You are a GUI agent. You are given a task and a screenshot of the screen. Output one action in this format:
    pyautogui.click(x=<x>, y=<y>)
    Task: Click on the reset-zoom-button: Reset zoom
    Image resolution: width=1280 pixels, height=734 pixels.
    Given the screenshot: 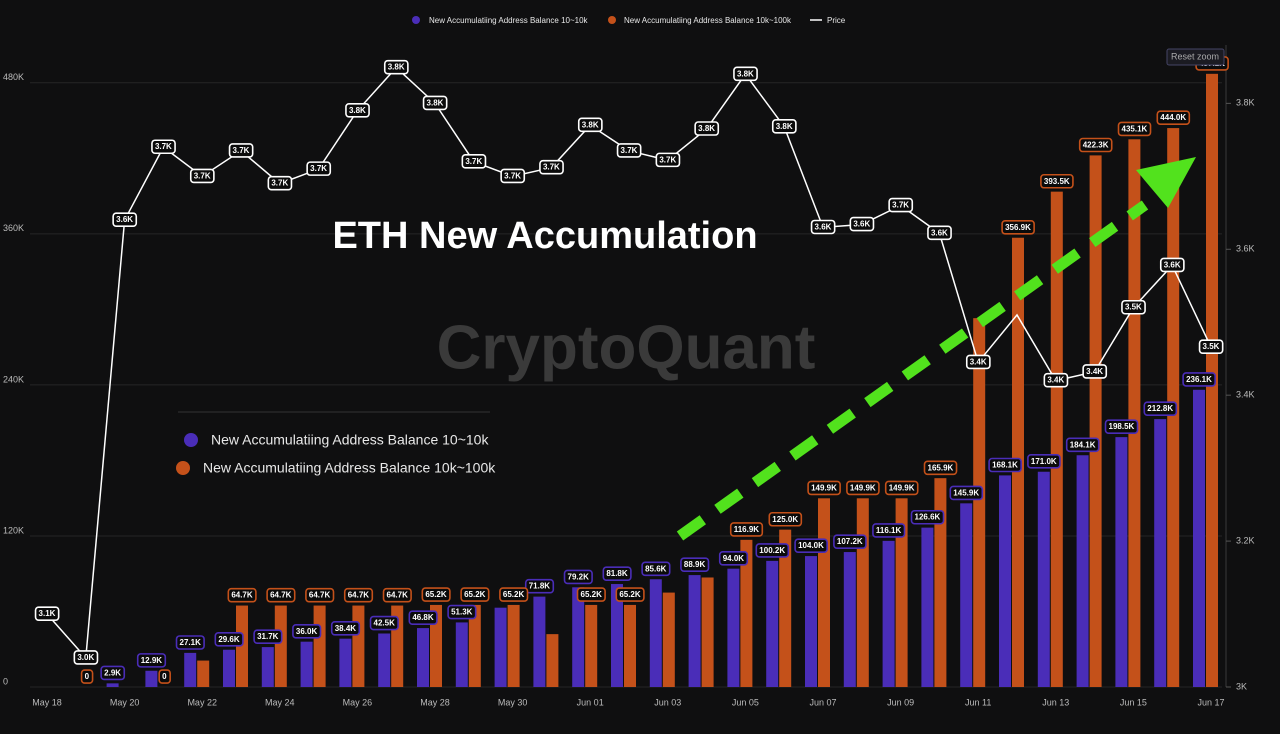 What is the action you would take?
    pyautogui.click(x=1195, y=57)
    